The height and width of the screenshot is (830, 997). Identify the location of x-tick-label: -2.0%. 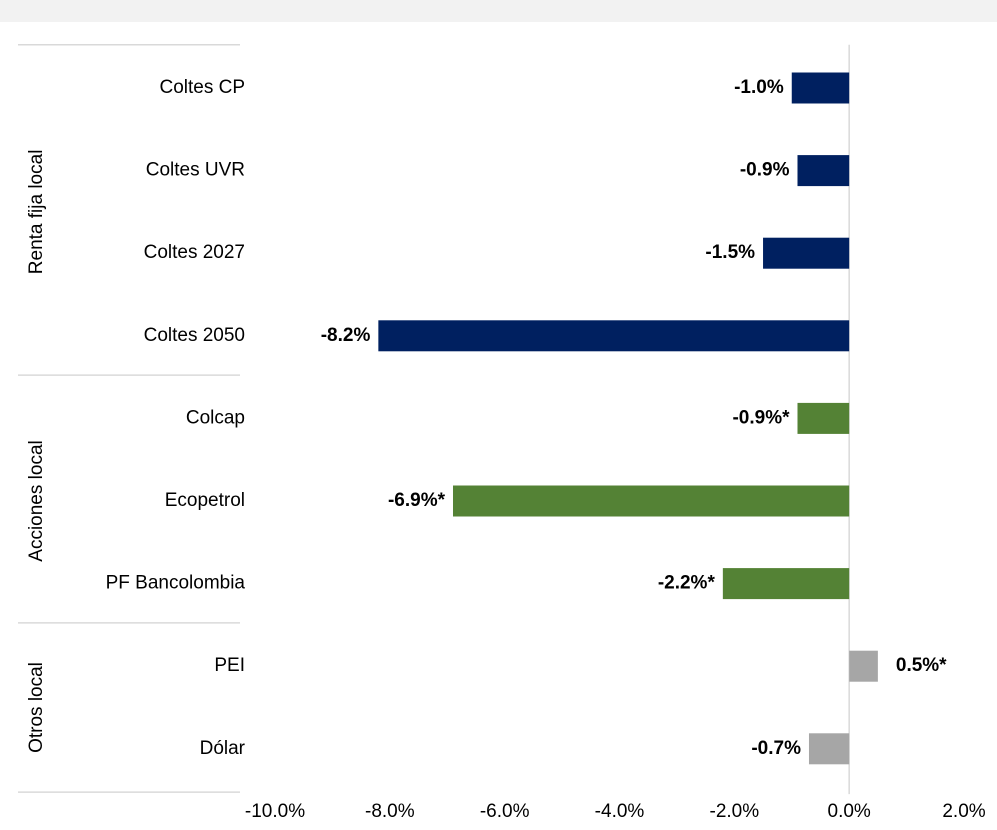
(735, 811).